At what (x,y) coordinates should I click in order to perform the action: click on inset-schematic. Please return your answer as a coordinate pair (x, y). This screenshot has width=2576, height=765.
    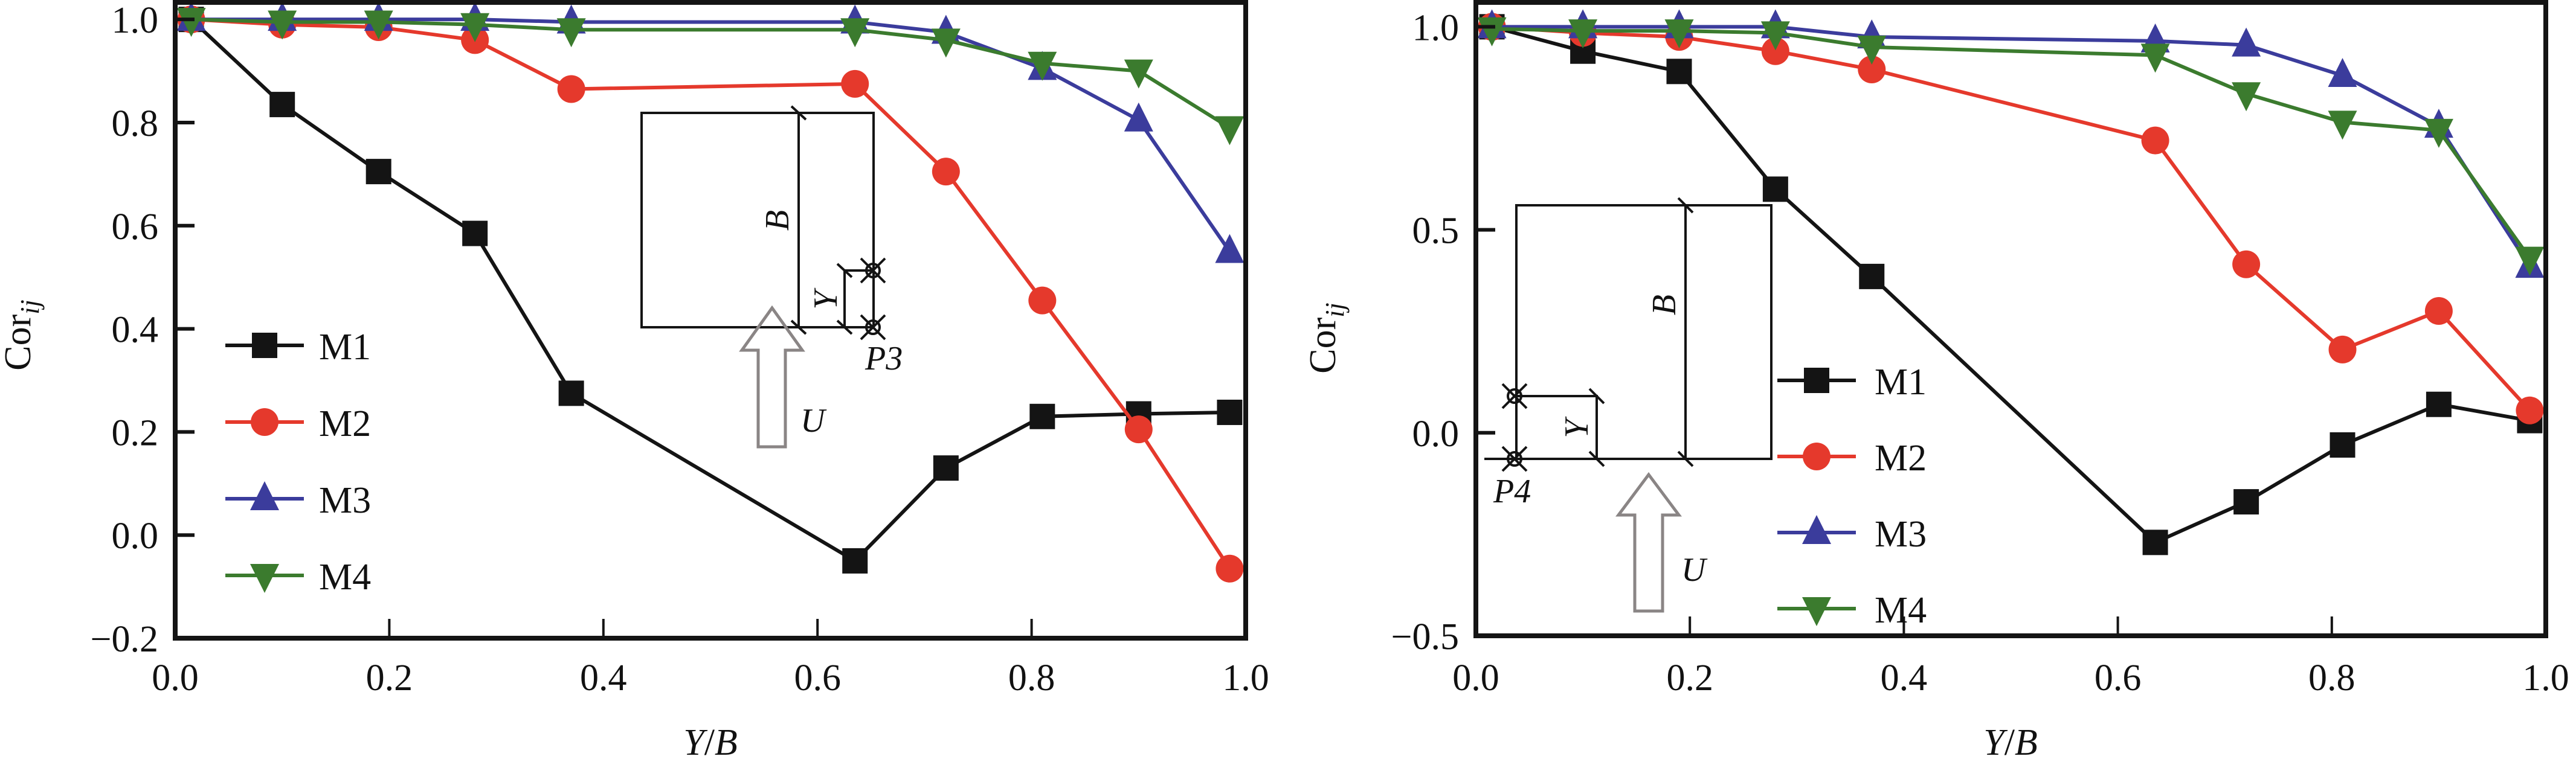
    Looking at the image, I should click on (1628, 334).